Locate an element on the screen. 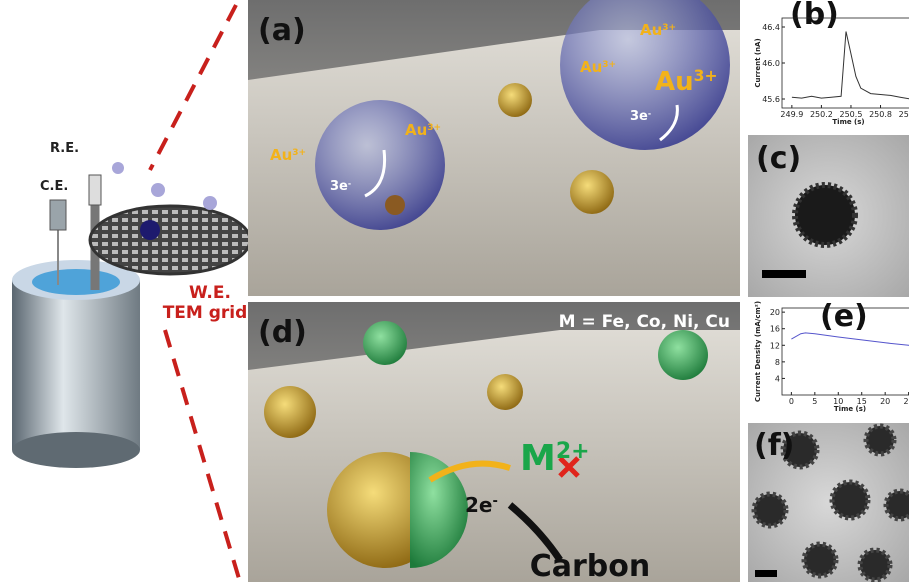 The height and width of the screenshot is (582, 909). x-tick-label: 250.2 is located at coordinates (821, 114).